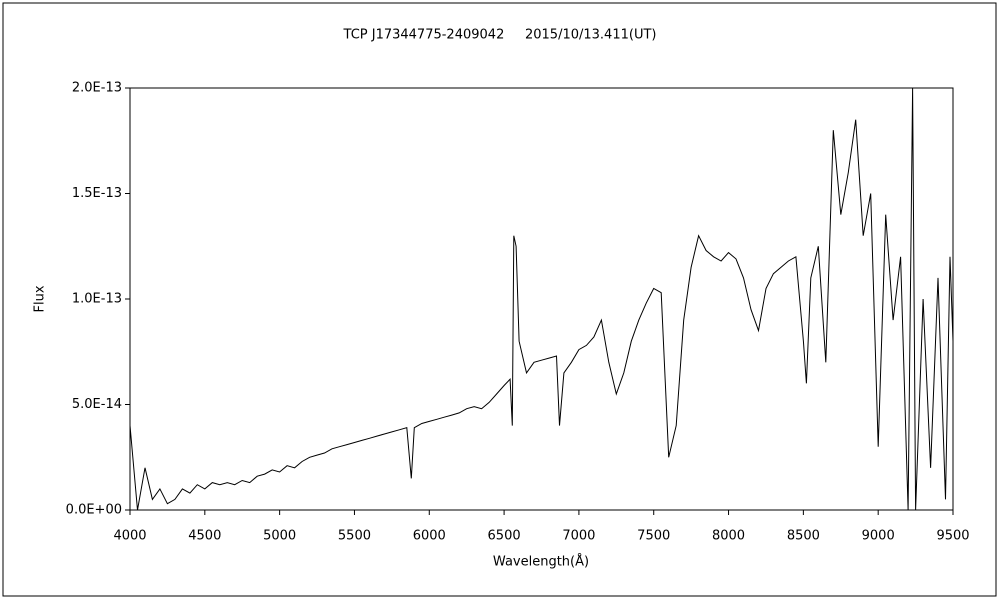 Image resolution: width=1000 pixels, height=604 pixels. What do you see at coordinates (952, 536) in the screenshot?
I see `x-tick-label: 9500` at bounding box center [952, 536].